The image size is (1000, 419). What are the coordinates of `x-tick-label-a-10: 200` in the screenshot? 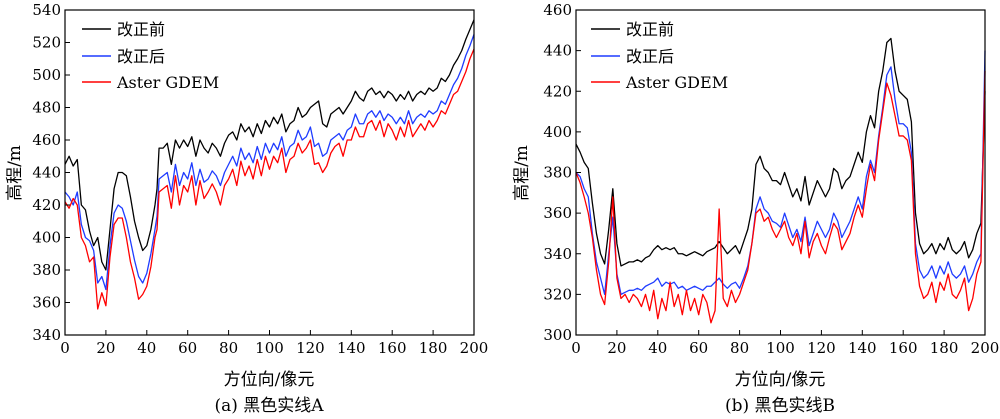 It's located at (474, 348).